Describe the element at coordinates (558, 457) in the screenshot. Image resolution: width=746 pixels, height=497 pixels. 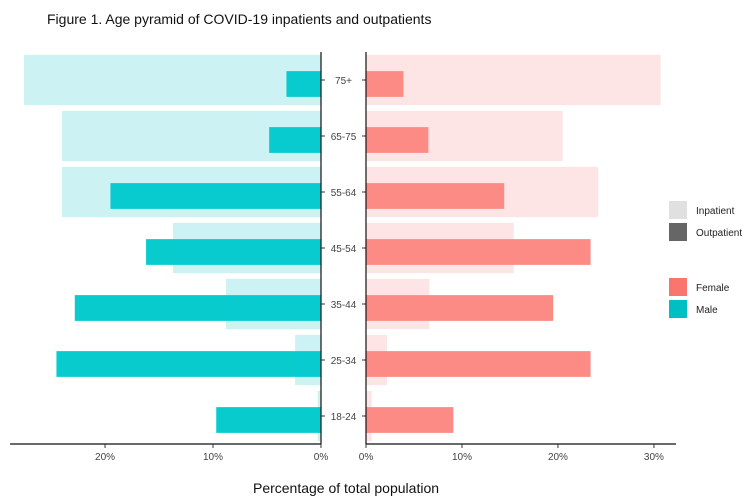
I see `right-x-tick-label: 20%` at that location.